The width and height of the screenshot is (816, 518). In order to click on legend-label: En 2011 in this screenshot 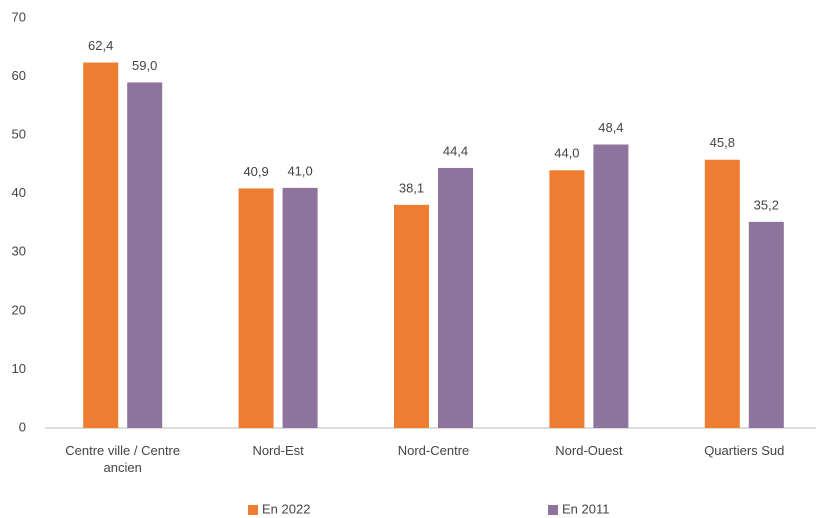, I will do `click(585, 508)`.